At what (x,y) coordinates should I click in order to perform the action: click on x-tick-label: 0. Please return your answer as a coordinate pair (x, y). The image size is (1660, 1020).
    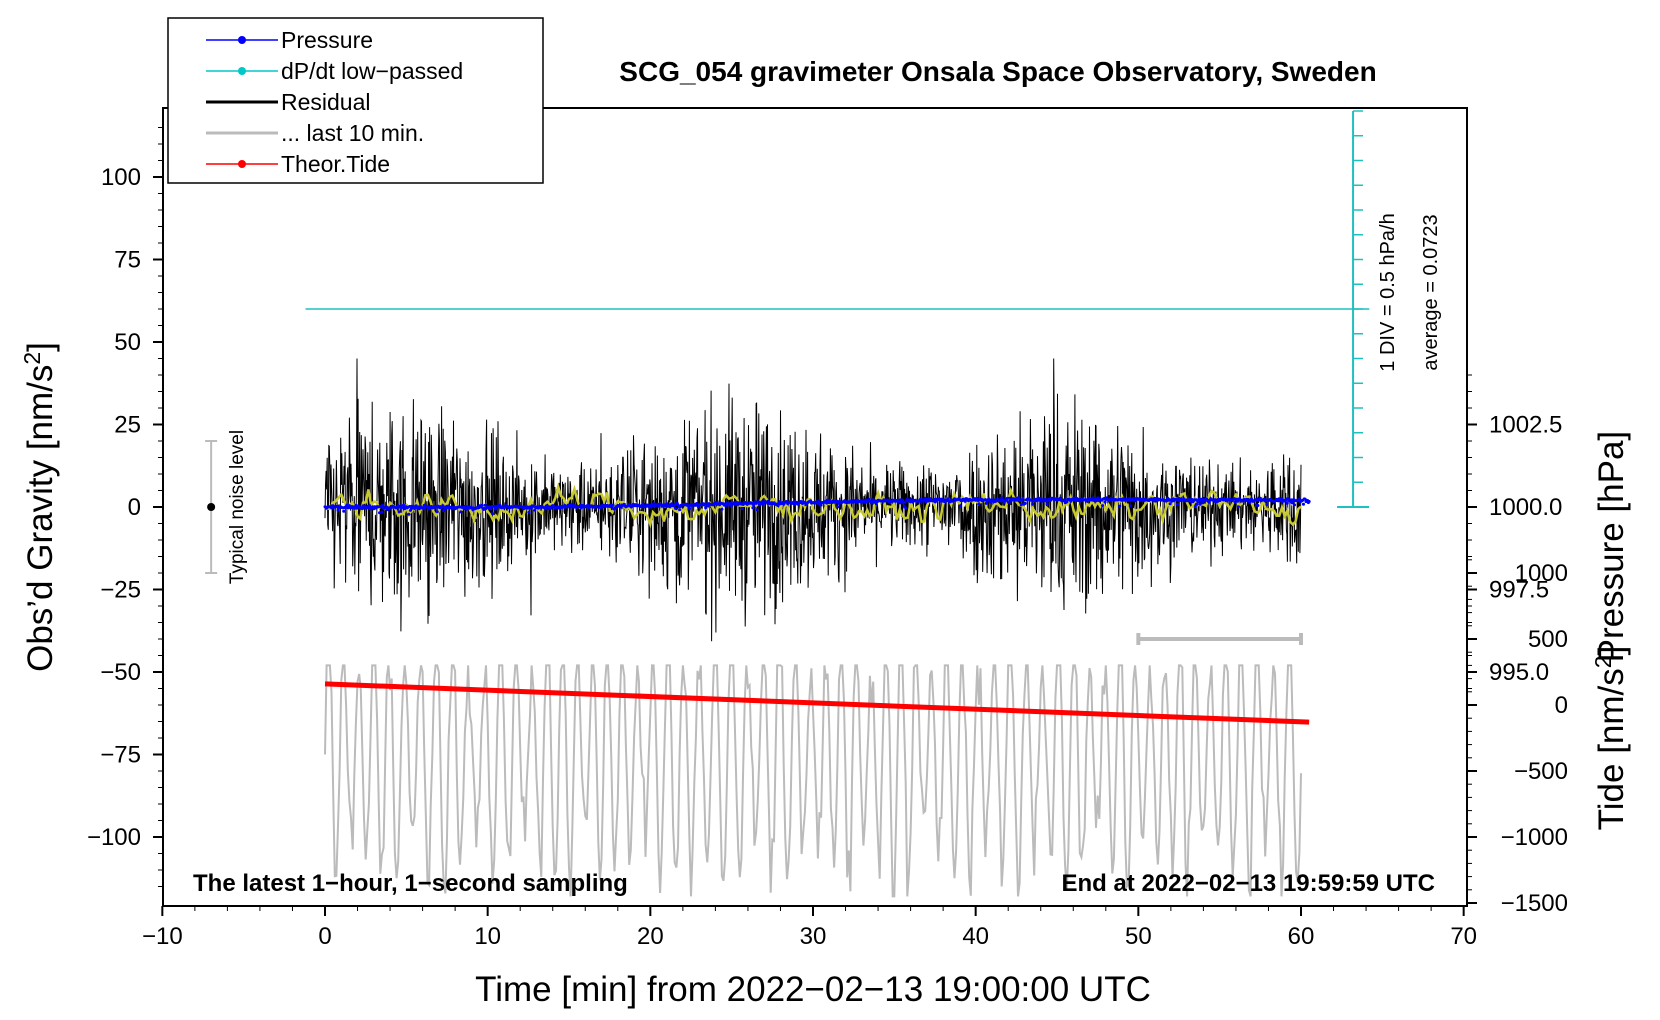
    Looking at the image, I should click on (324, 936).